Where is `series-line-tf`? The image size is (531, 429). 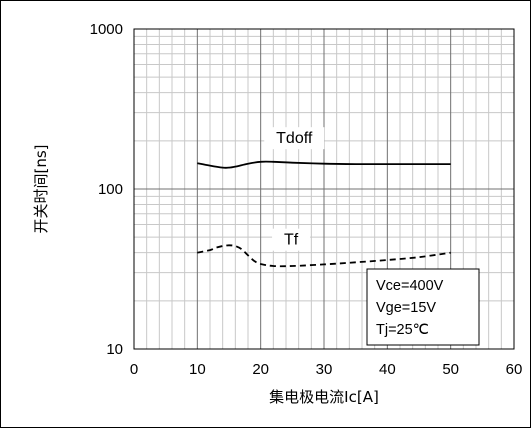
series-line-tf is located at coordinates (324, 256).